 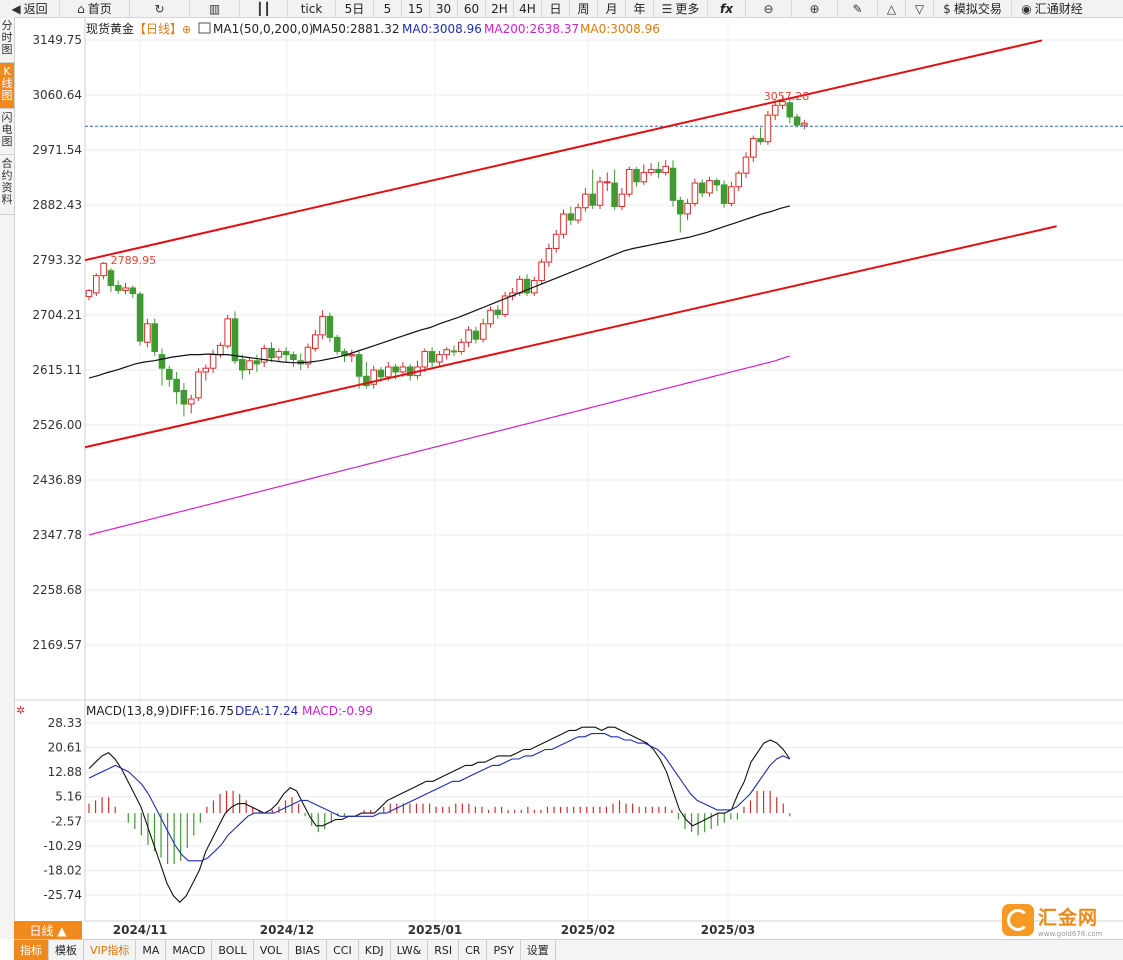 I want to click on indicator-tab: BIAS, so click(x=308, y=950).